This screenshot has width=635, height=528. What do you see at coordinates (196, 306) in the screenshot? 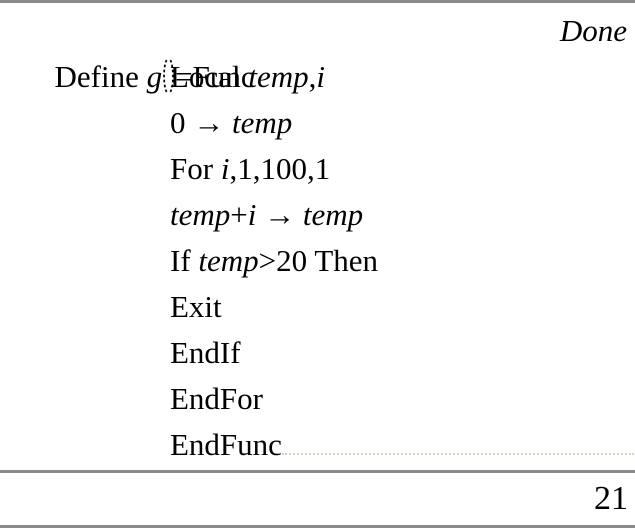
I see `code-text: Exit` at bounding box center [196, 306].